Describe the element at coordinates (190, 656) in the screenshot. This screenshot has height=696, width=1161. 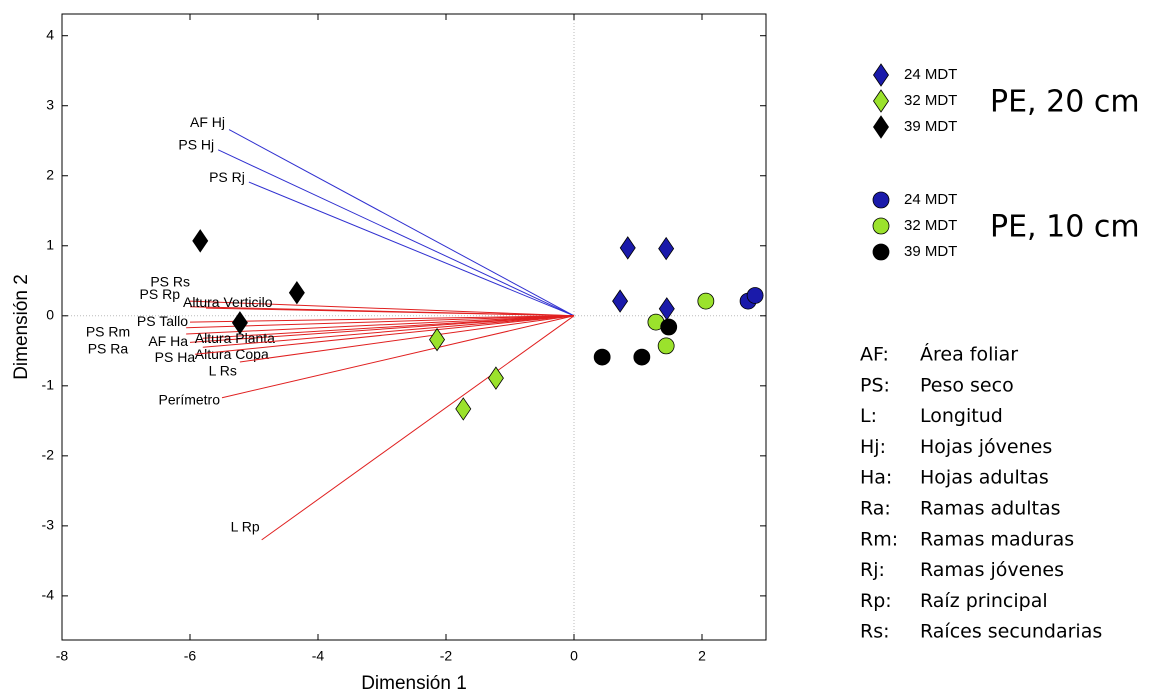
I see `x-tick-label: -6` at that location.